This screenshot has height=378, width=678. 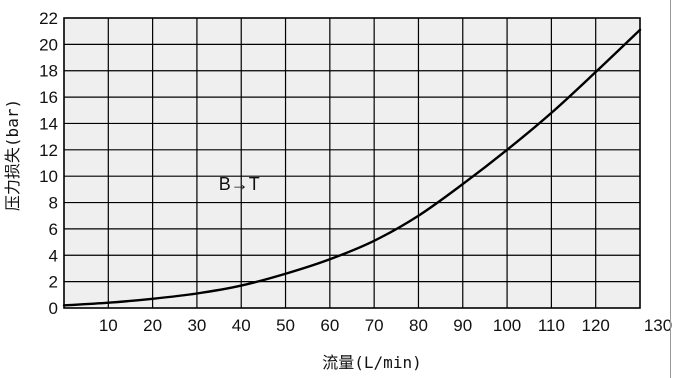 What do you see at coordinates (371, 362) in the screenshot?
I see `x-axis-label: 流量(L/min)` at bounding box center [371, 362].